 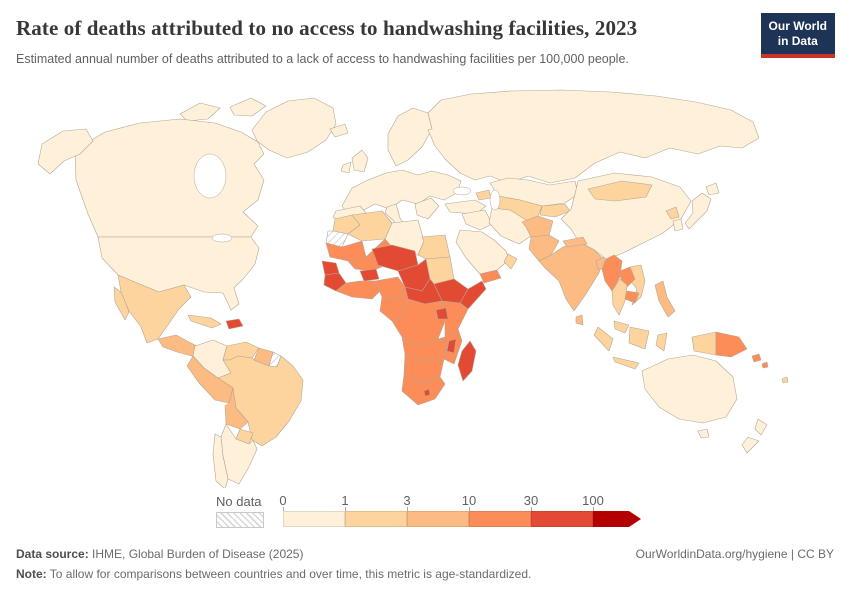 I want to click on region-egypt, so click(x=434, y=247).